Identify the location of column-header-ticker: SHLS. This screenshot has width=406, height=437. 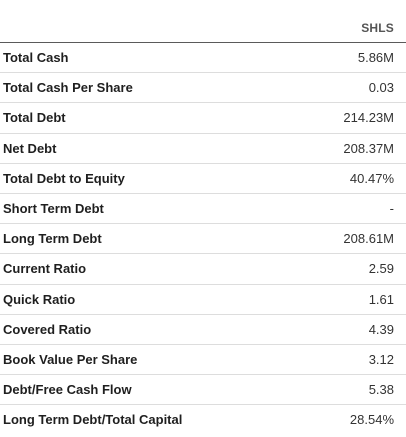
(377, 28).